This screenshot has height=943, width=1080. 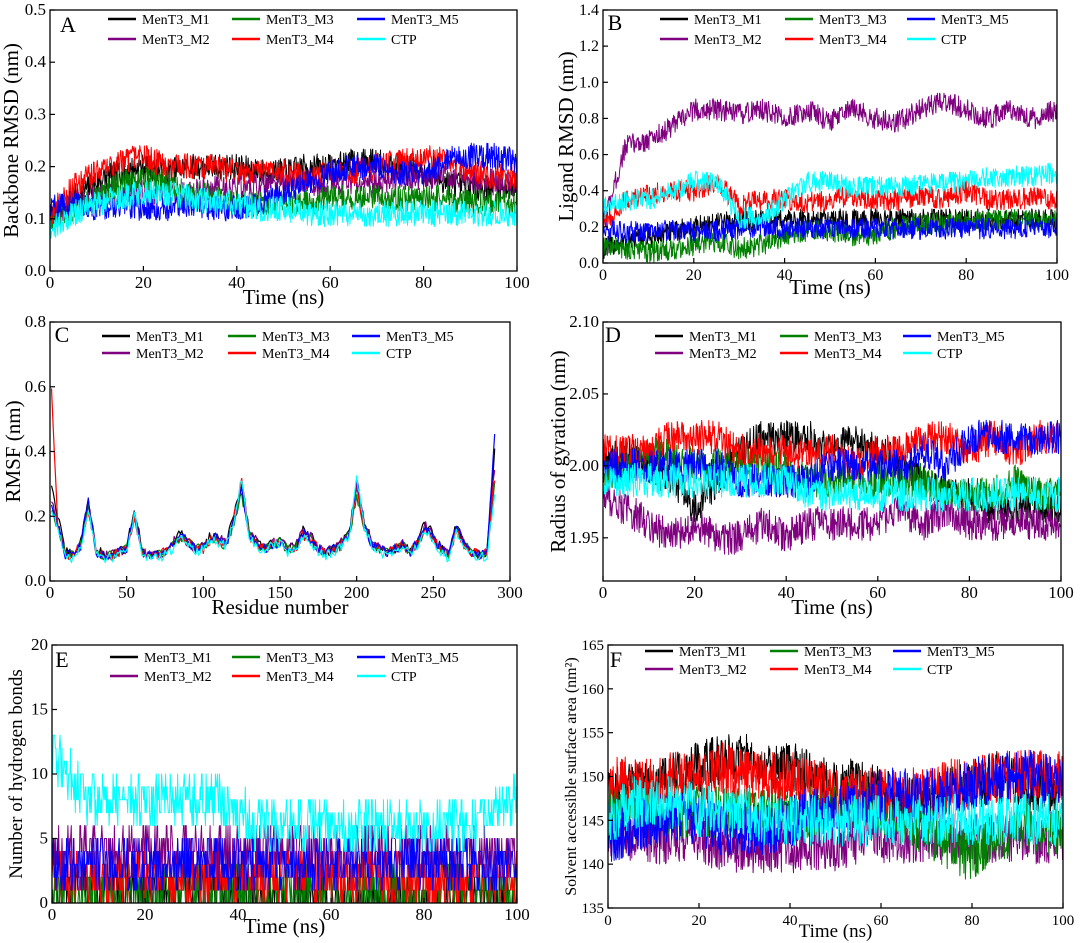 What do you see at coordinates (593, 821) in the screenshot?
I see `y-tick-label: 145` at bounding box center [593, 821].